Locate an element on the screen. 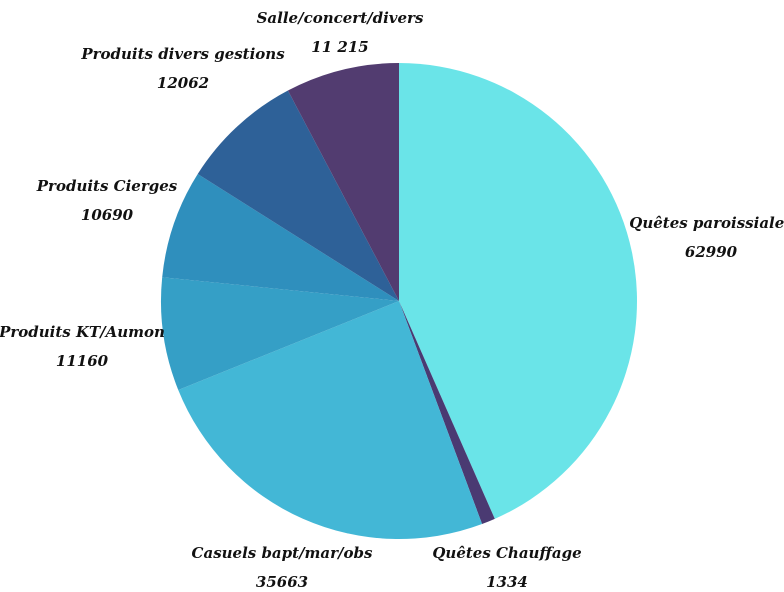  slice-label-casuels: Casuels bapt/mar/obs is located at coordinates (282, 553).